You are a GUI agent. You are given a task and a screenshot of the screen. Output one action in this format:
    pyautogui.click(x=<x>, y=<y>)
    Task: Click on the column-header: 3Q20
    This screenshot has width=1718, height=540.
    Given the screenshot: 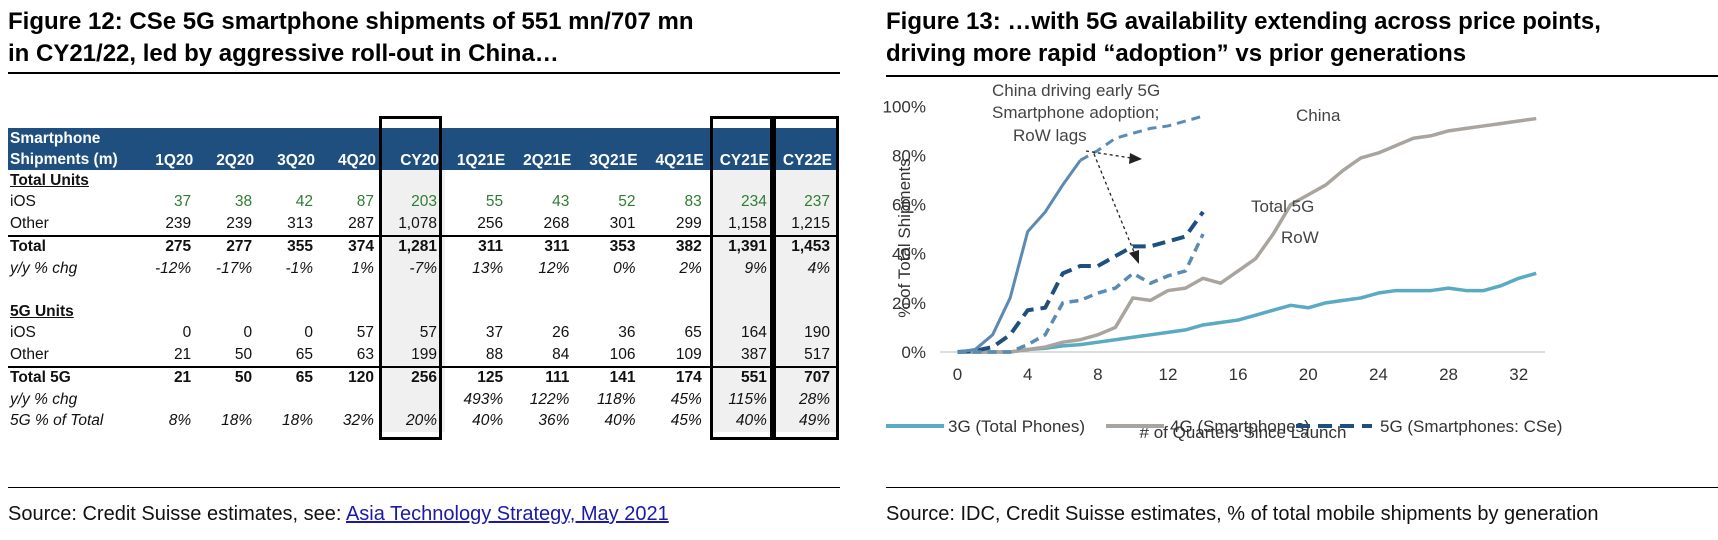 What is the action you would take?
    pyautogui.click(x=291, y=149)
    